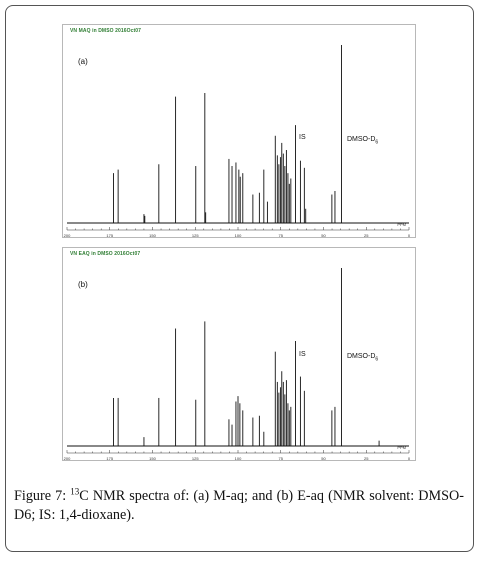  Describe the element at coordinates (401, 447) in the screenshot. I see `ppm-axis-label-b: PPM` at that location.